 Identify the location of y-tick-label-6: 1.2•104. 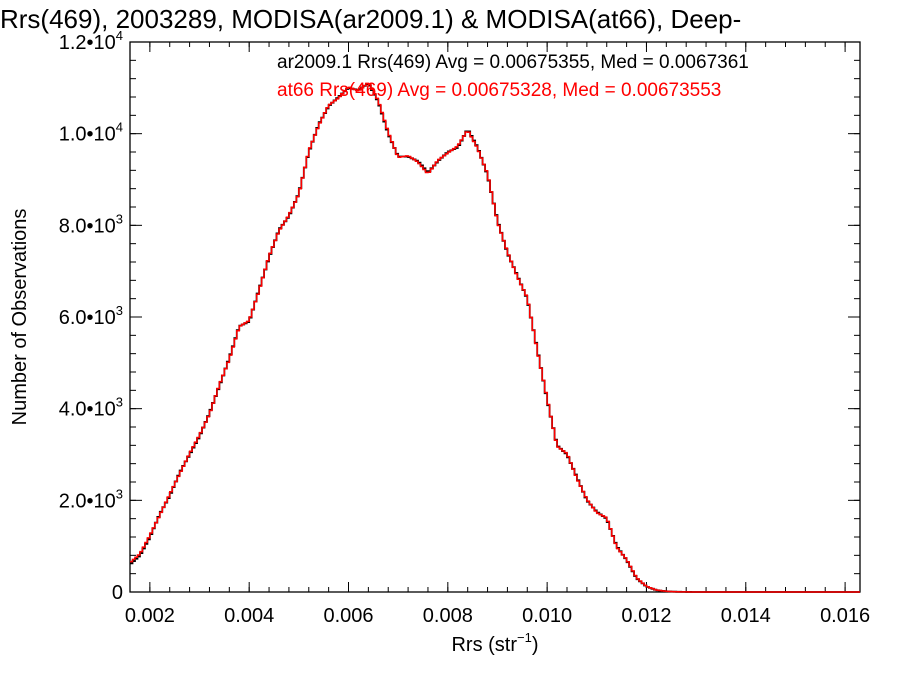
(91, 41).